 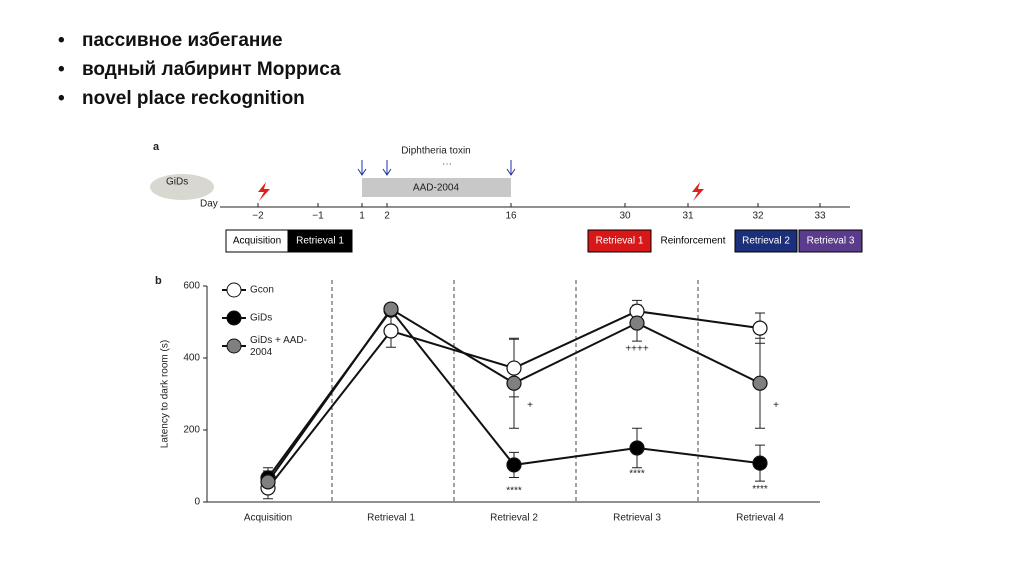 I want to click on phase-label: Reinforcement, so click(x=692, y=241).